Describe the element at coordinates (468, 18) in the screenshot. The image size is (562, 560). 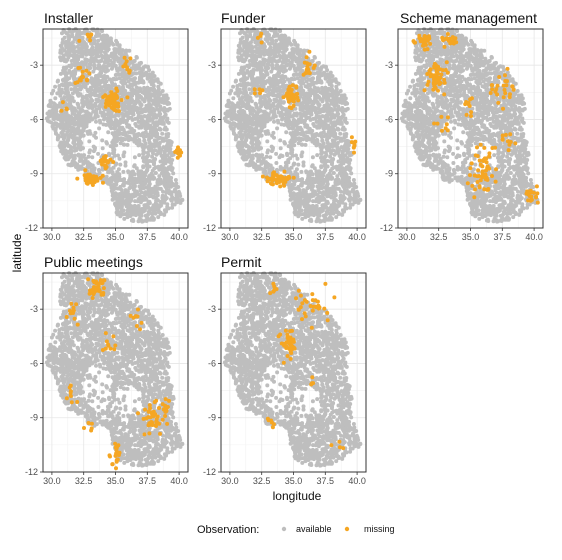
I see `facet-title-scheme-management: Scheme management` at that location.